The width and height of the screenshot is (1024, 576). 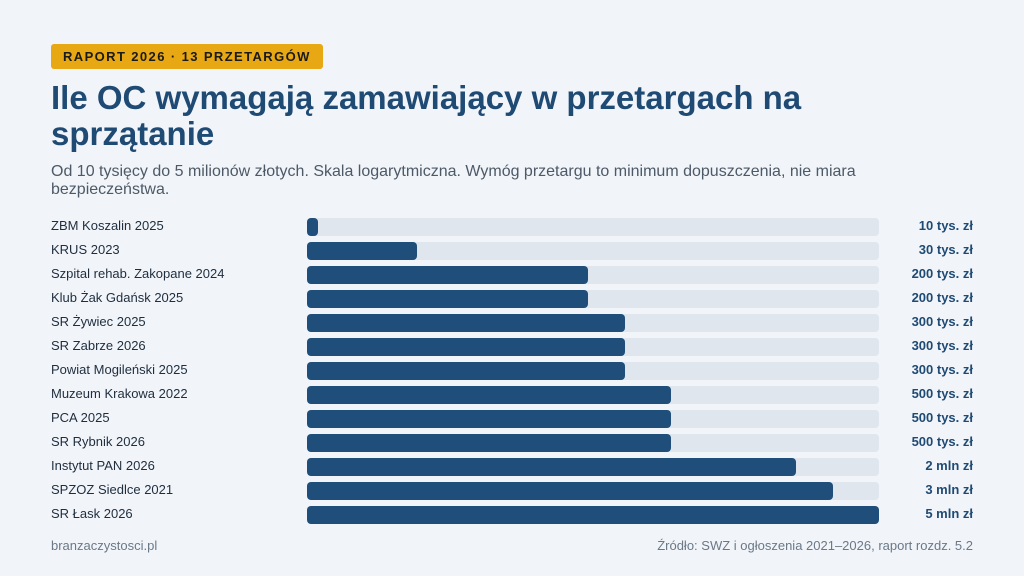 I want to click on bar-category-label: Instytut PAN 2026, so click(x=103, y=465).